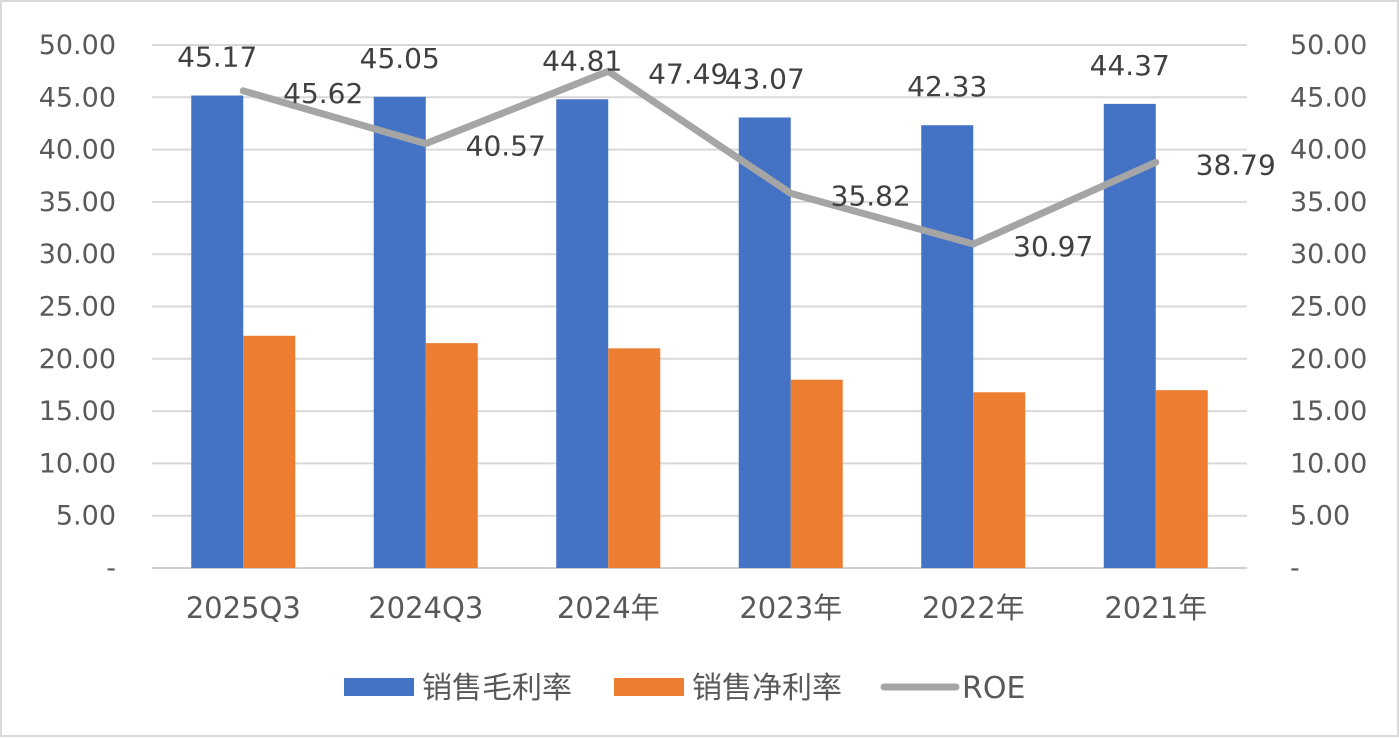 The height and width of the screenshot is (739, 1399). What do you see at coordinates (77, 411) in the screenshot?
I see `y-tick-label: 15.00` at bounding box center [77, 411].